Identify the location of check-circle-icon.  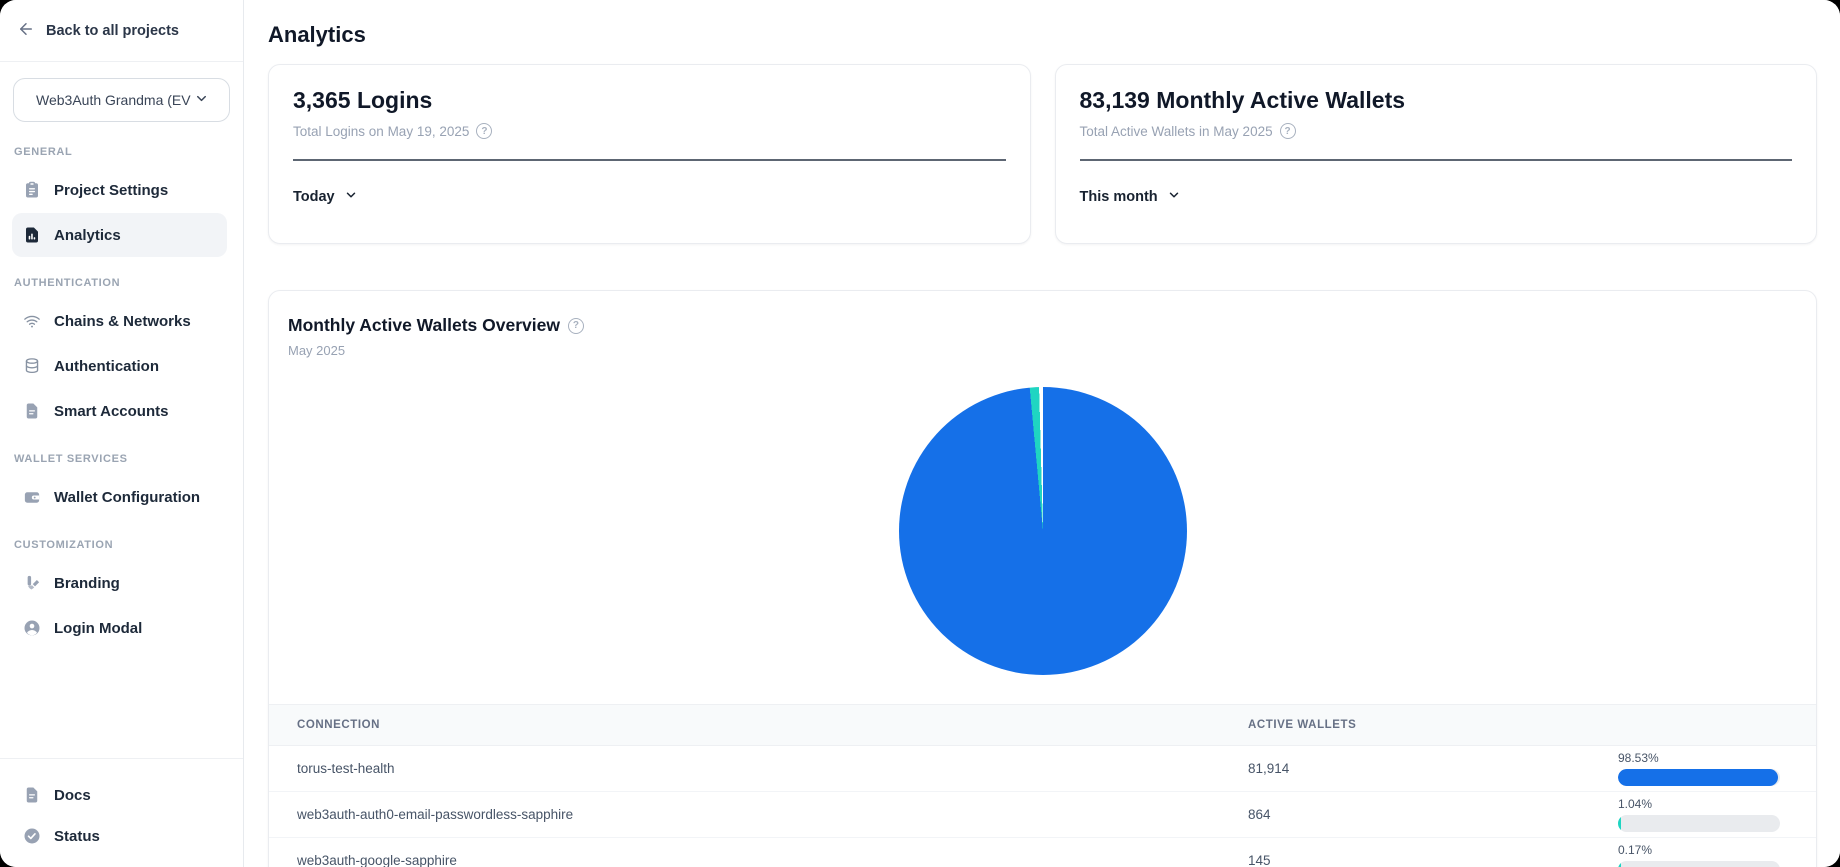
(32, 836).